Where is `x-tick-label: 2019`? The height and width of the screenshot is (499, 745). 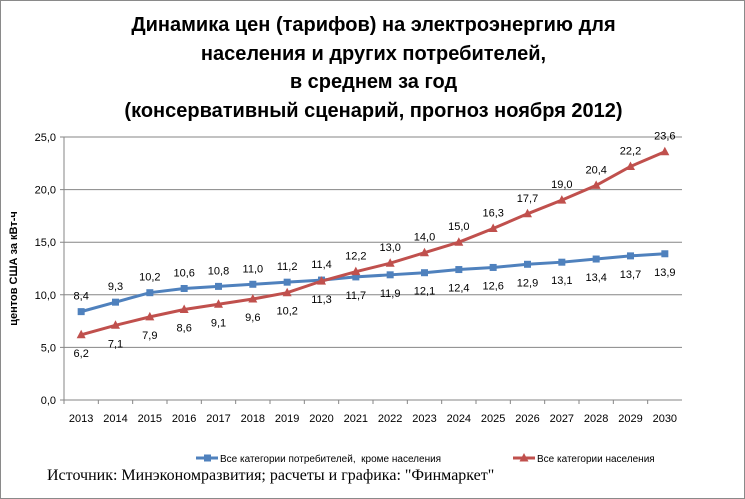
x-tick-label: 2019 is located at coordinates (287, 419).